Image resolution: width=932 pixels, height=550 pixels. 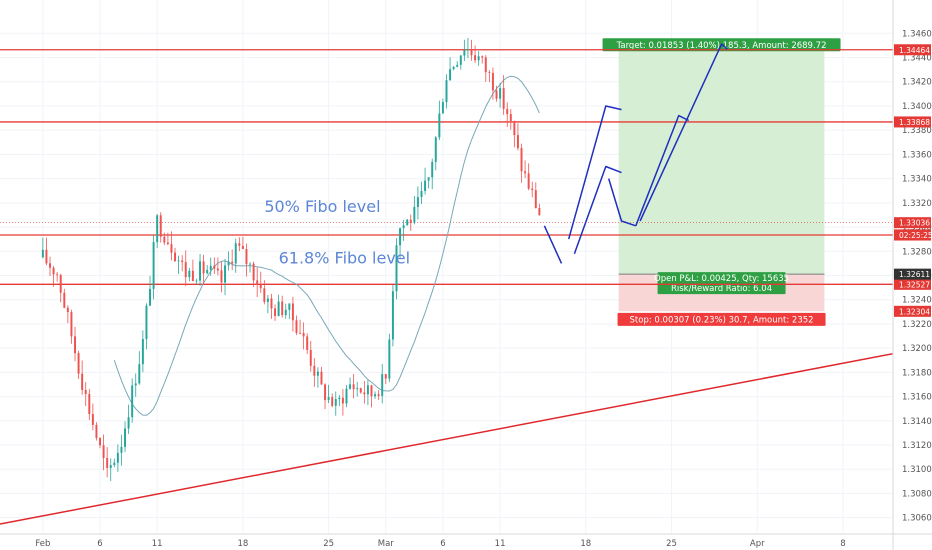 I want to click on time-axis: Feb 6 11 18 25 Mar 6 11 18 25 Apr 8, so click(x=466, y=541).